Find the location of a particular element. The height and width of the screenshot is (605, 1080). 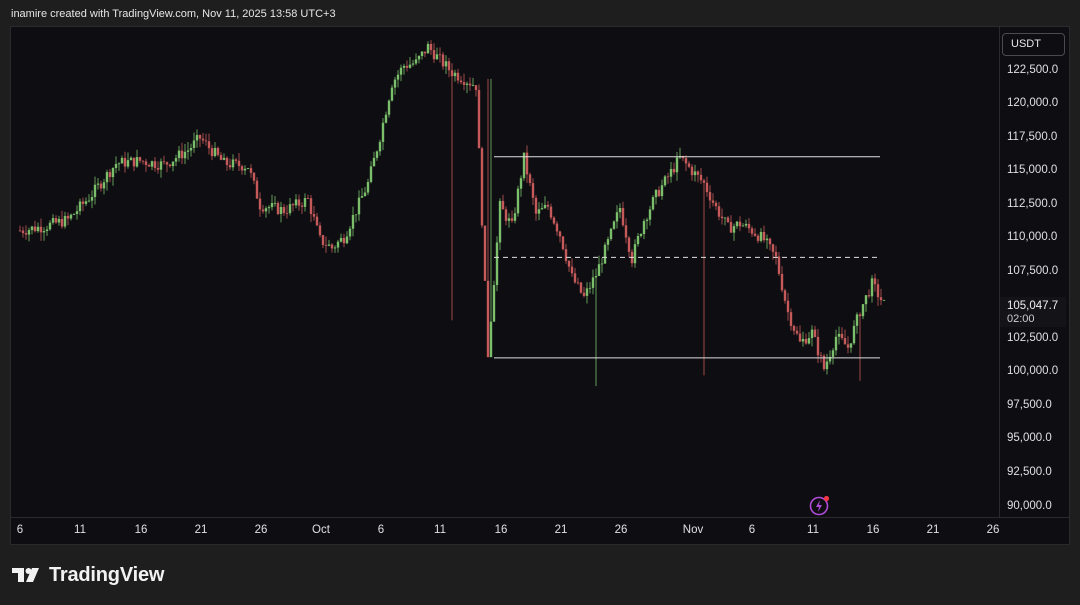

lightning-alert-icon is located at coordinates (820, 505).